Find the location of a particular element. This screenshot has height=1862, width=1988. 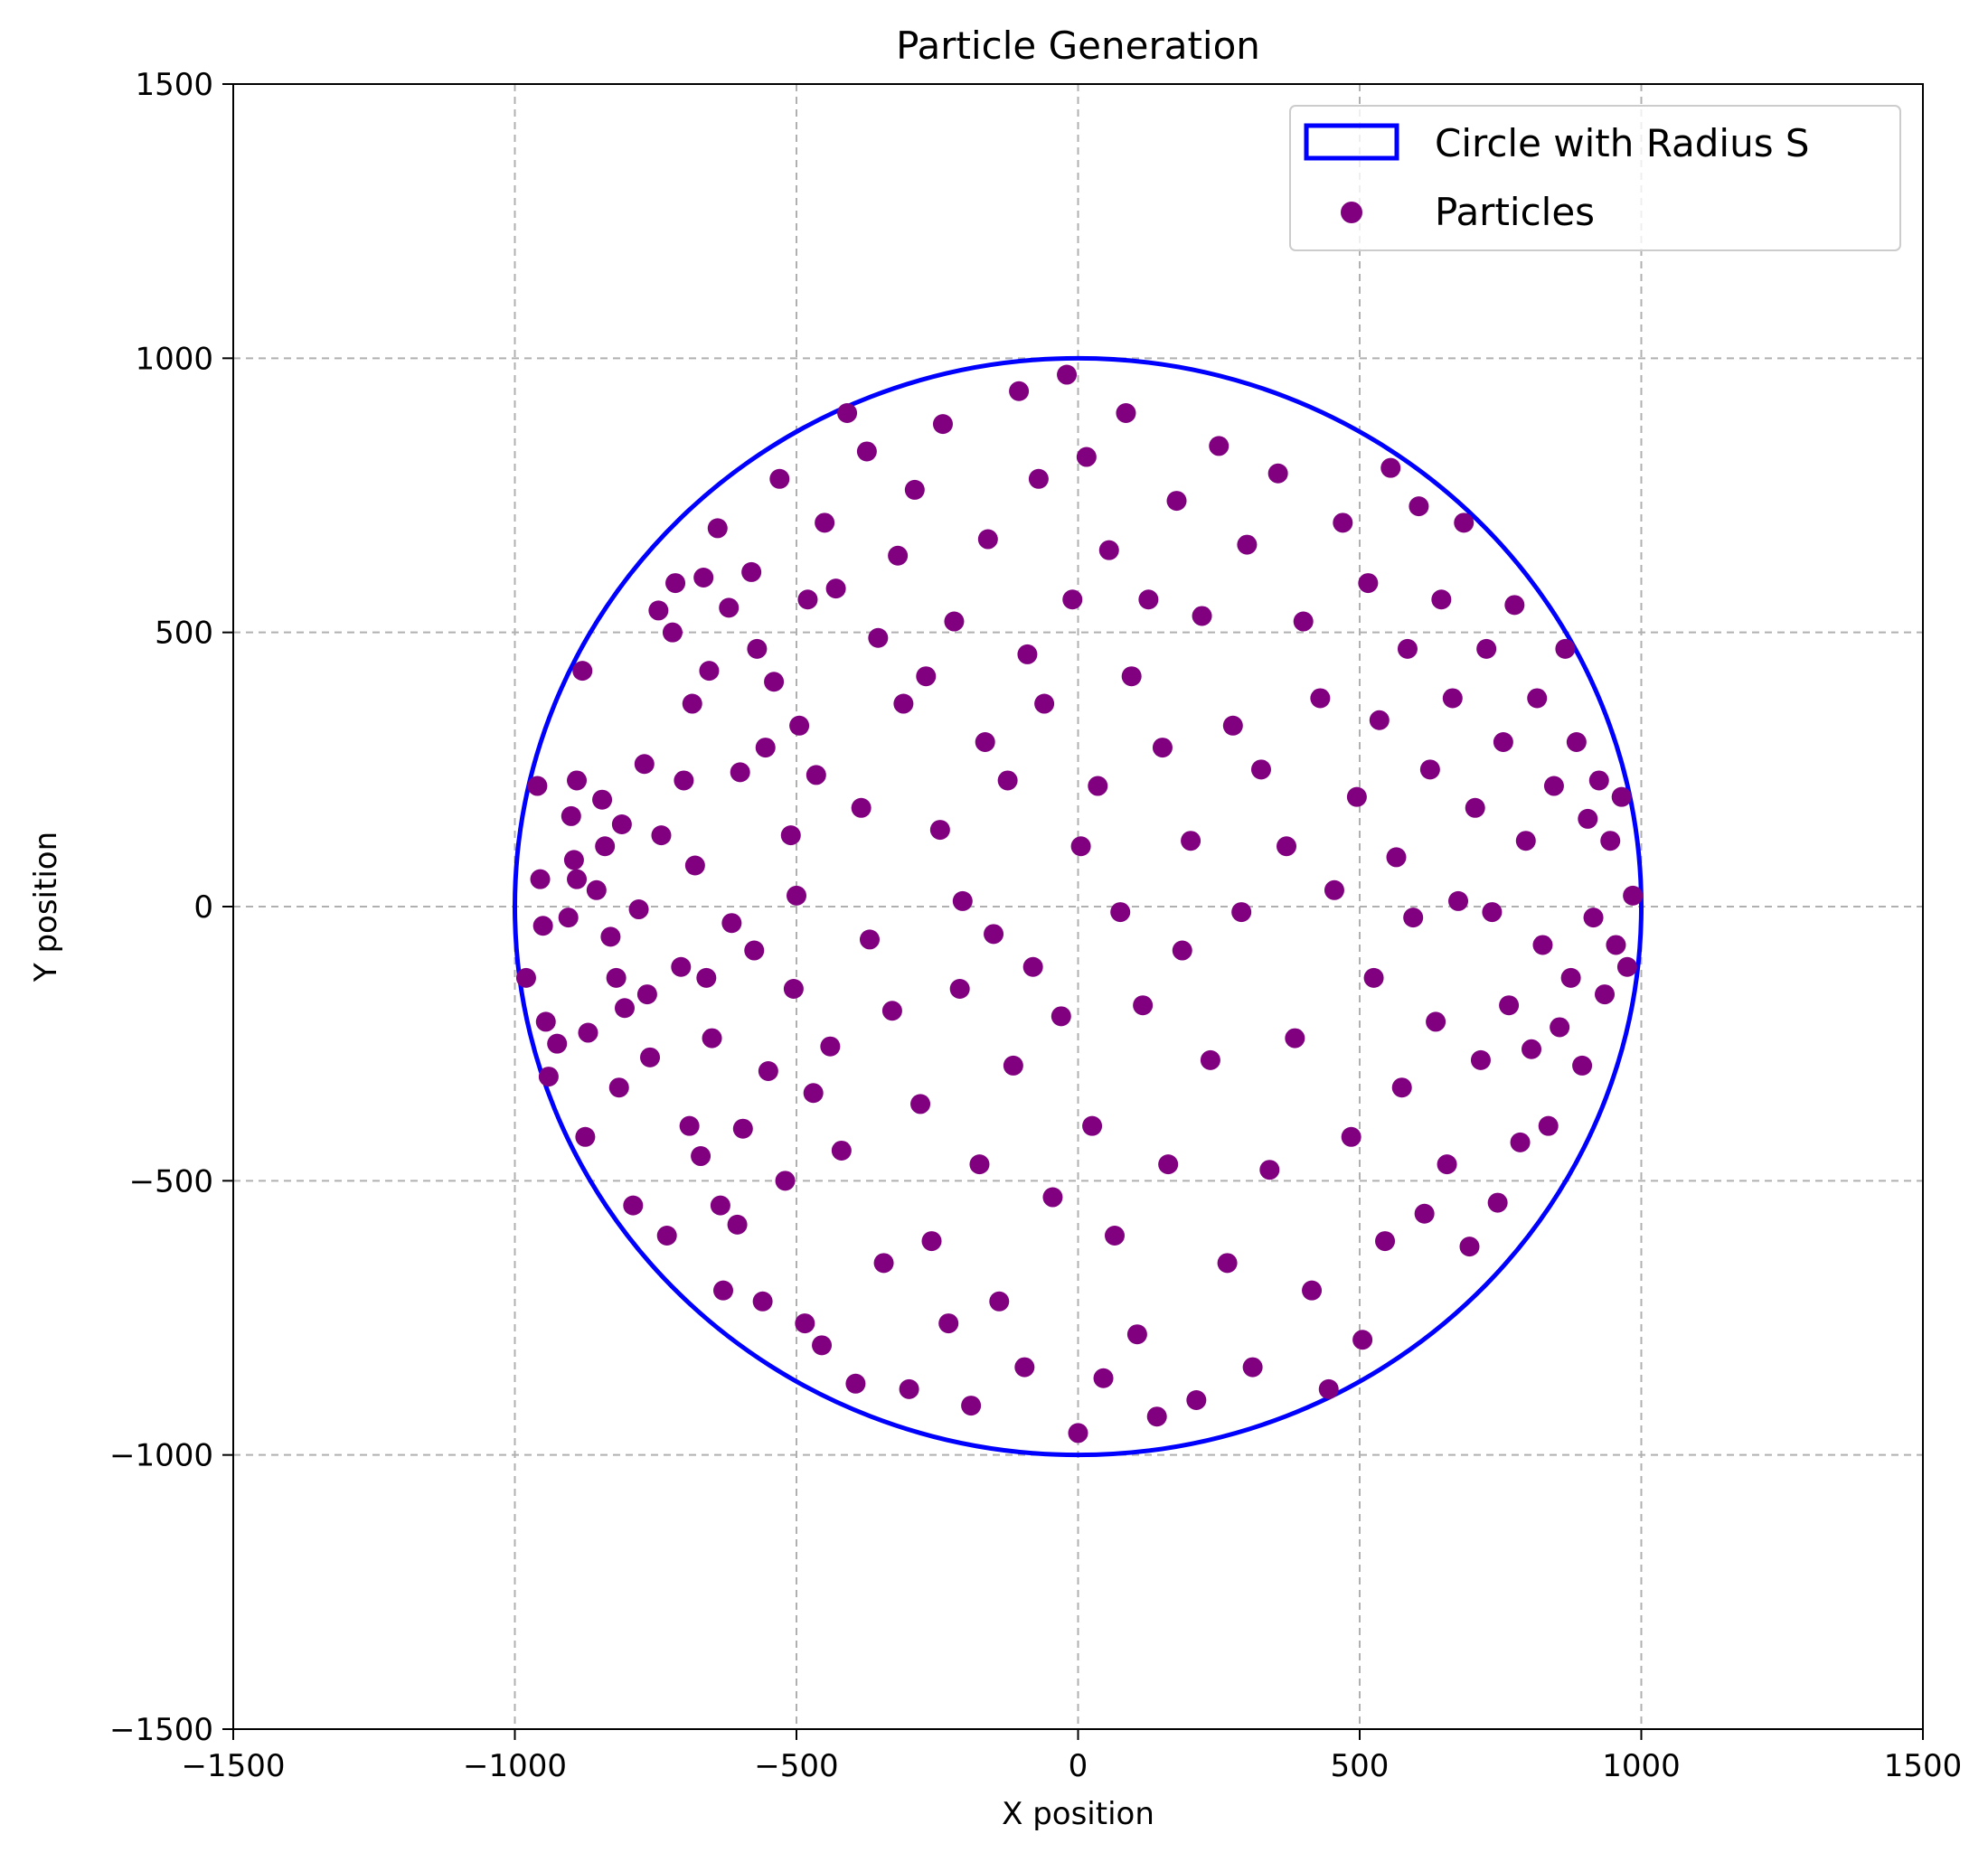

y-tick-label: 500 is located at coordinates (184, 634).